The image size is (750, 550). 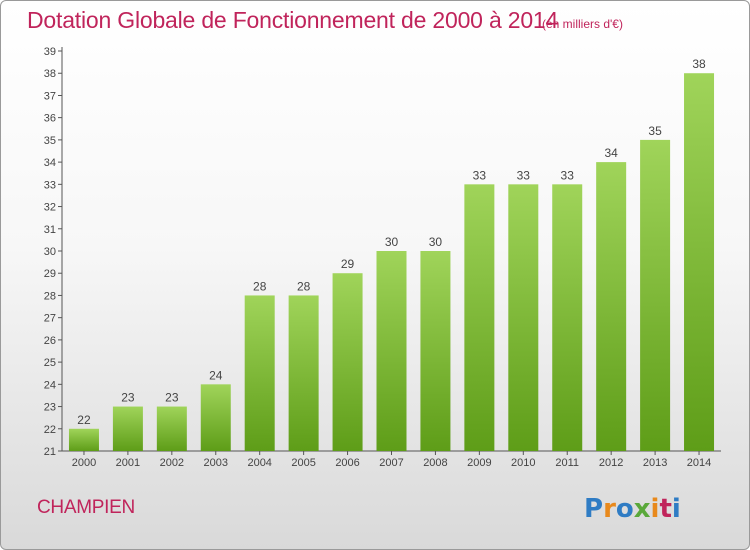 What do you see at coordinates (582, 24) in the screenshot?
I see `chart-subtitle: (en milliers d'€)` at bounding box center [582, 24].